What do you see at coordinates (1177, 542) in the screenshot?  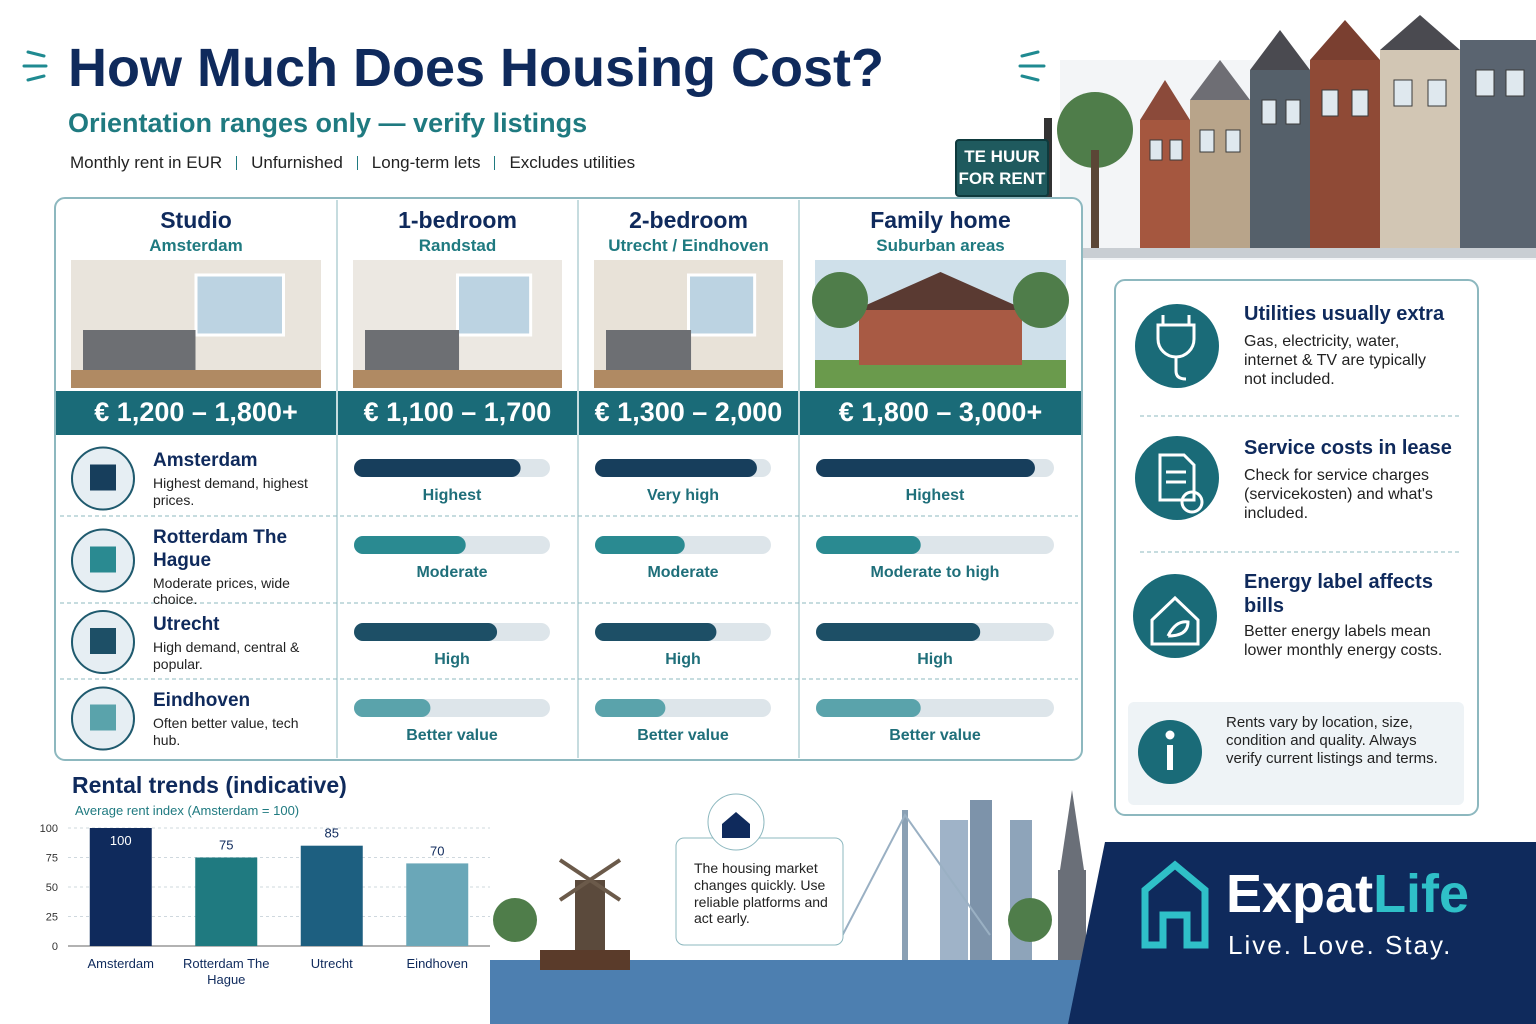 I see `icon-glyphs` at bounding box center [1177, 542].